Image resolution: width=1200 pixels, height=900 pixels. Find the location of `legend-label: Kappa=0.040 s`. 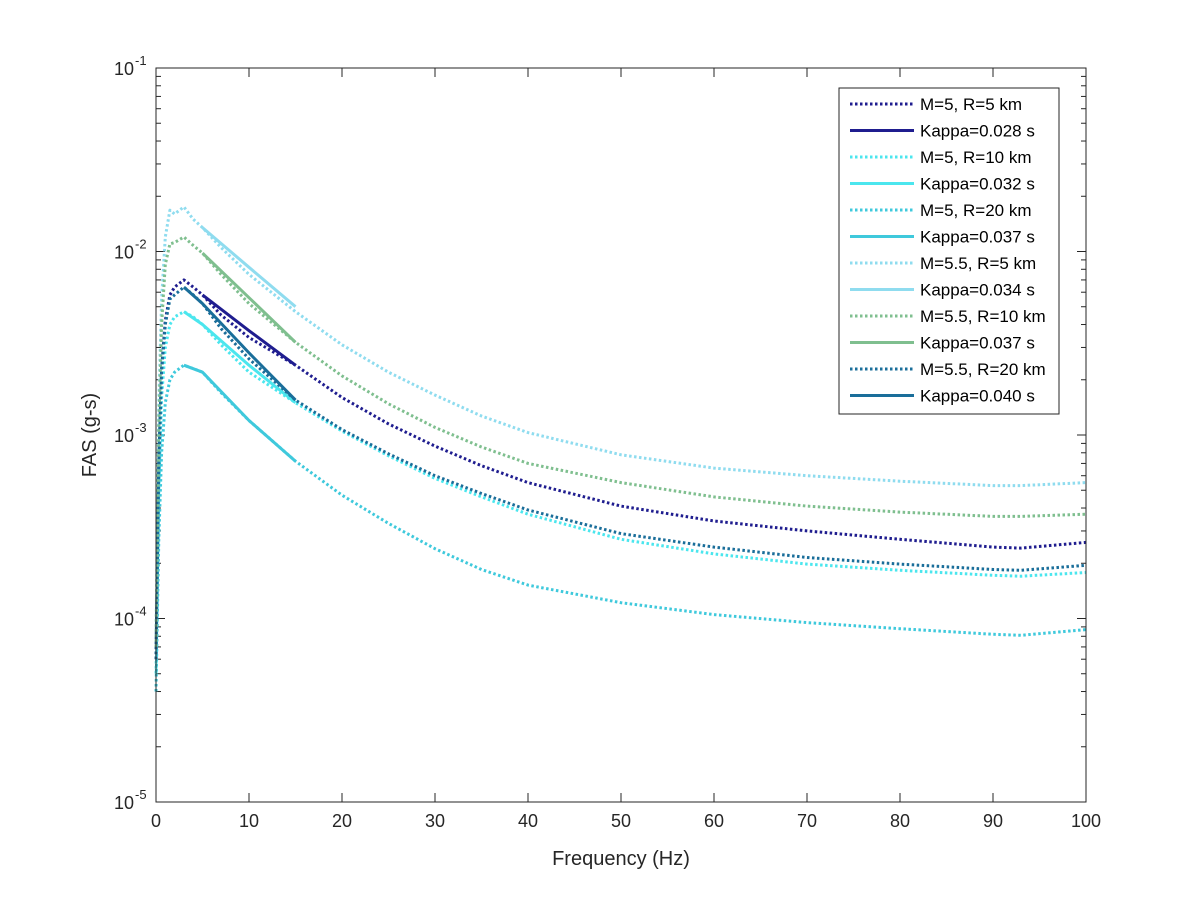

legend-label: Kappa=0.040 s is located at coordinates (977, 396).